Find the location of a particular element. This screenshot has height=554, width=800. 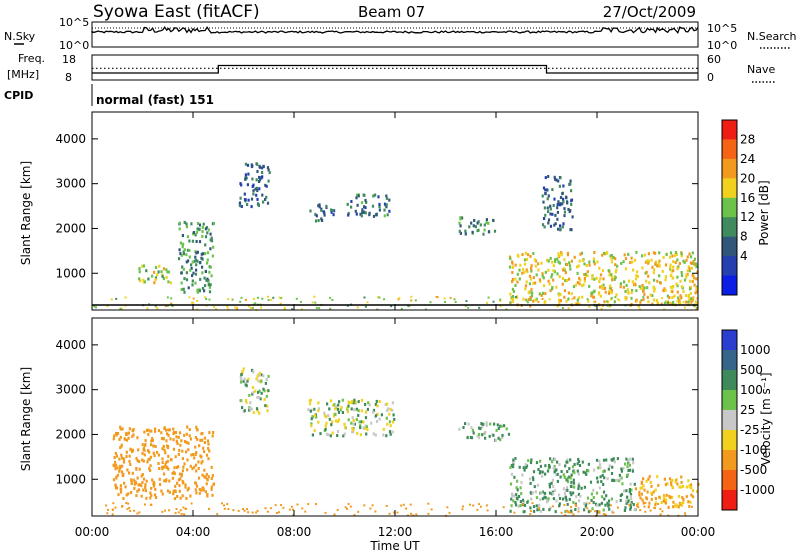

beam-title: Beam 07 is located at coordinates (391, 12).